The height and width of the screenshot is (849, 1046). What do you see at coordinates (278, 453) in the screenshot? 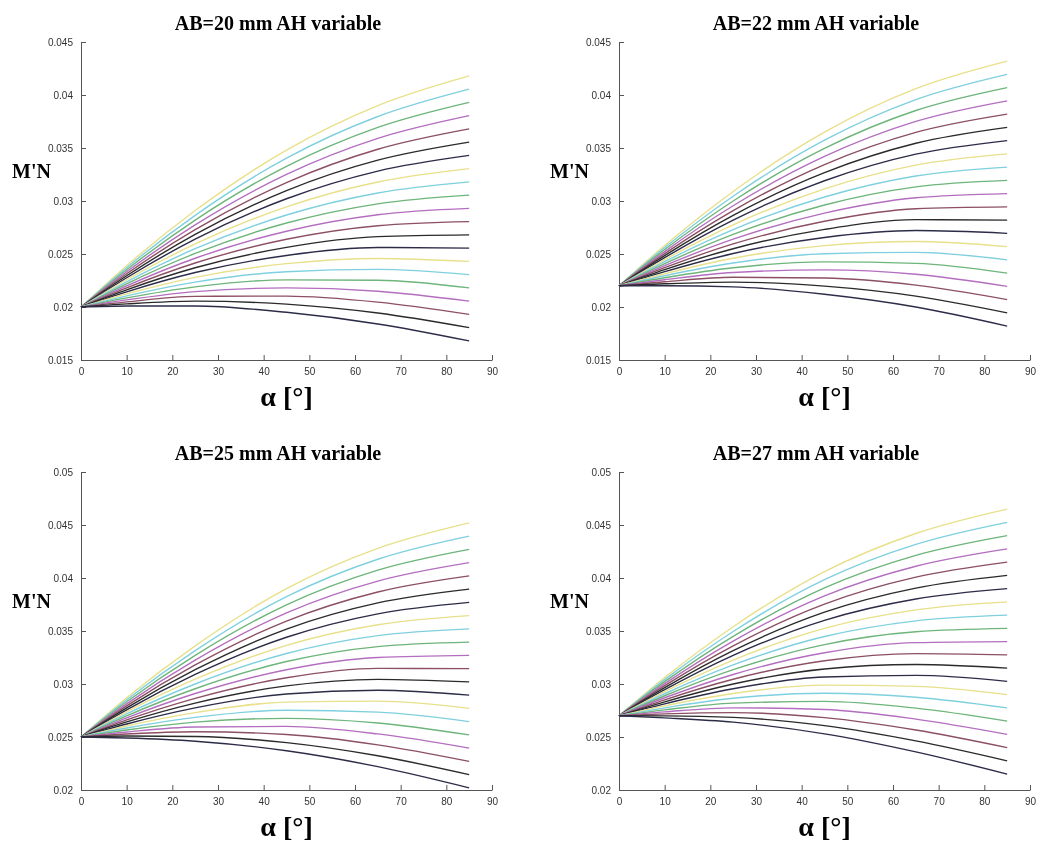
I see `chart-title: AB=25 mm AH variable` at bounding box center [278, 453].